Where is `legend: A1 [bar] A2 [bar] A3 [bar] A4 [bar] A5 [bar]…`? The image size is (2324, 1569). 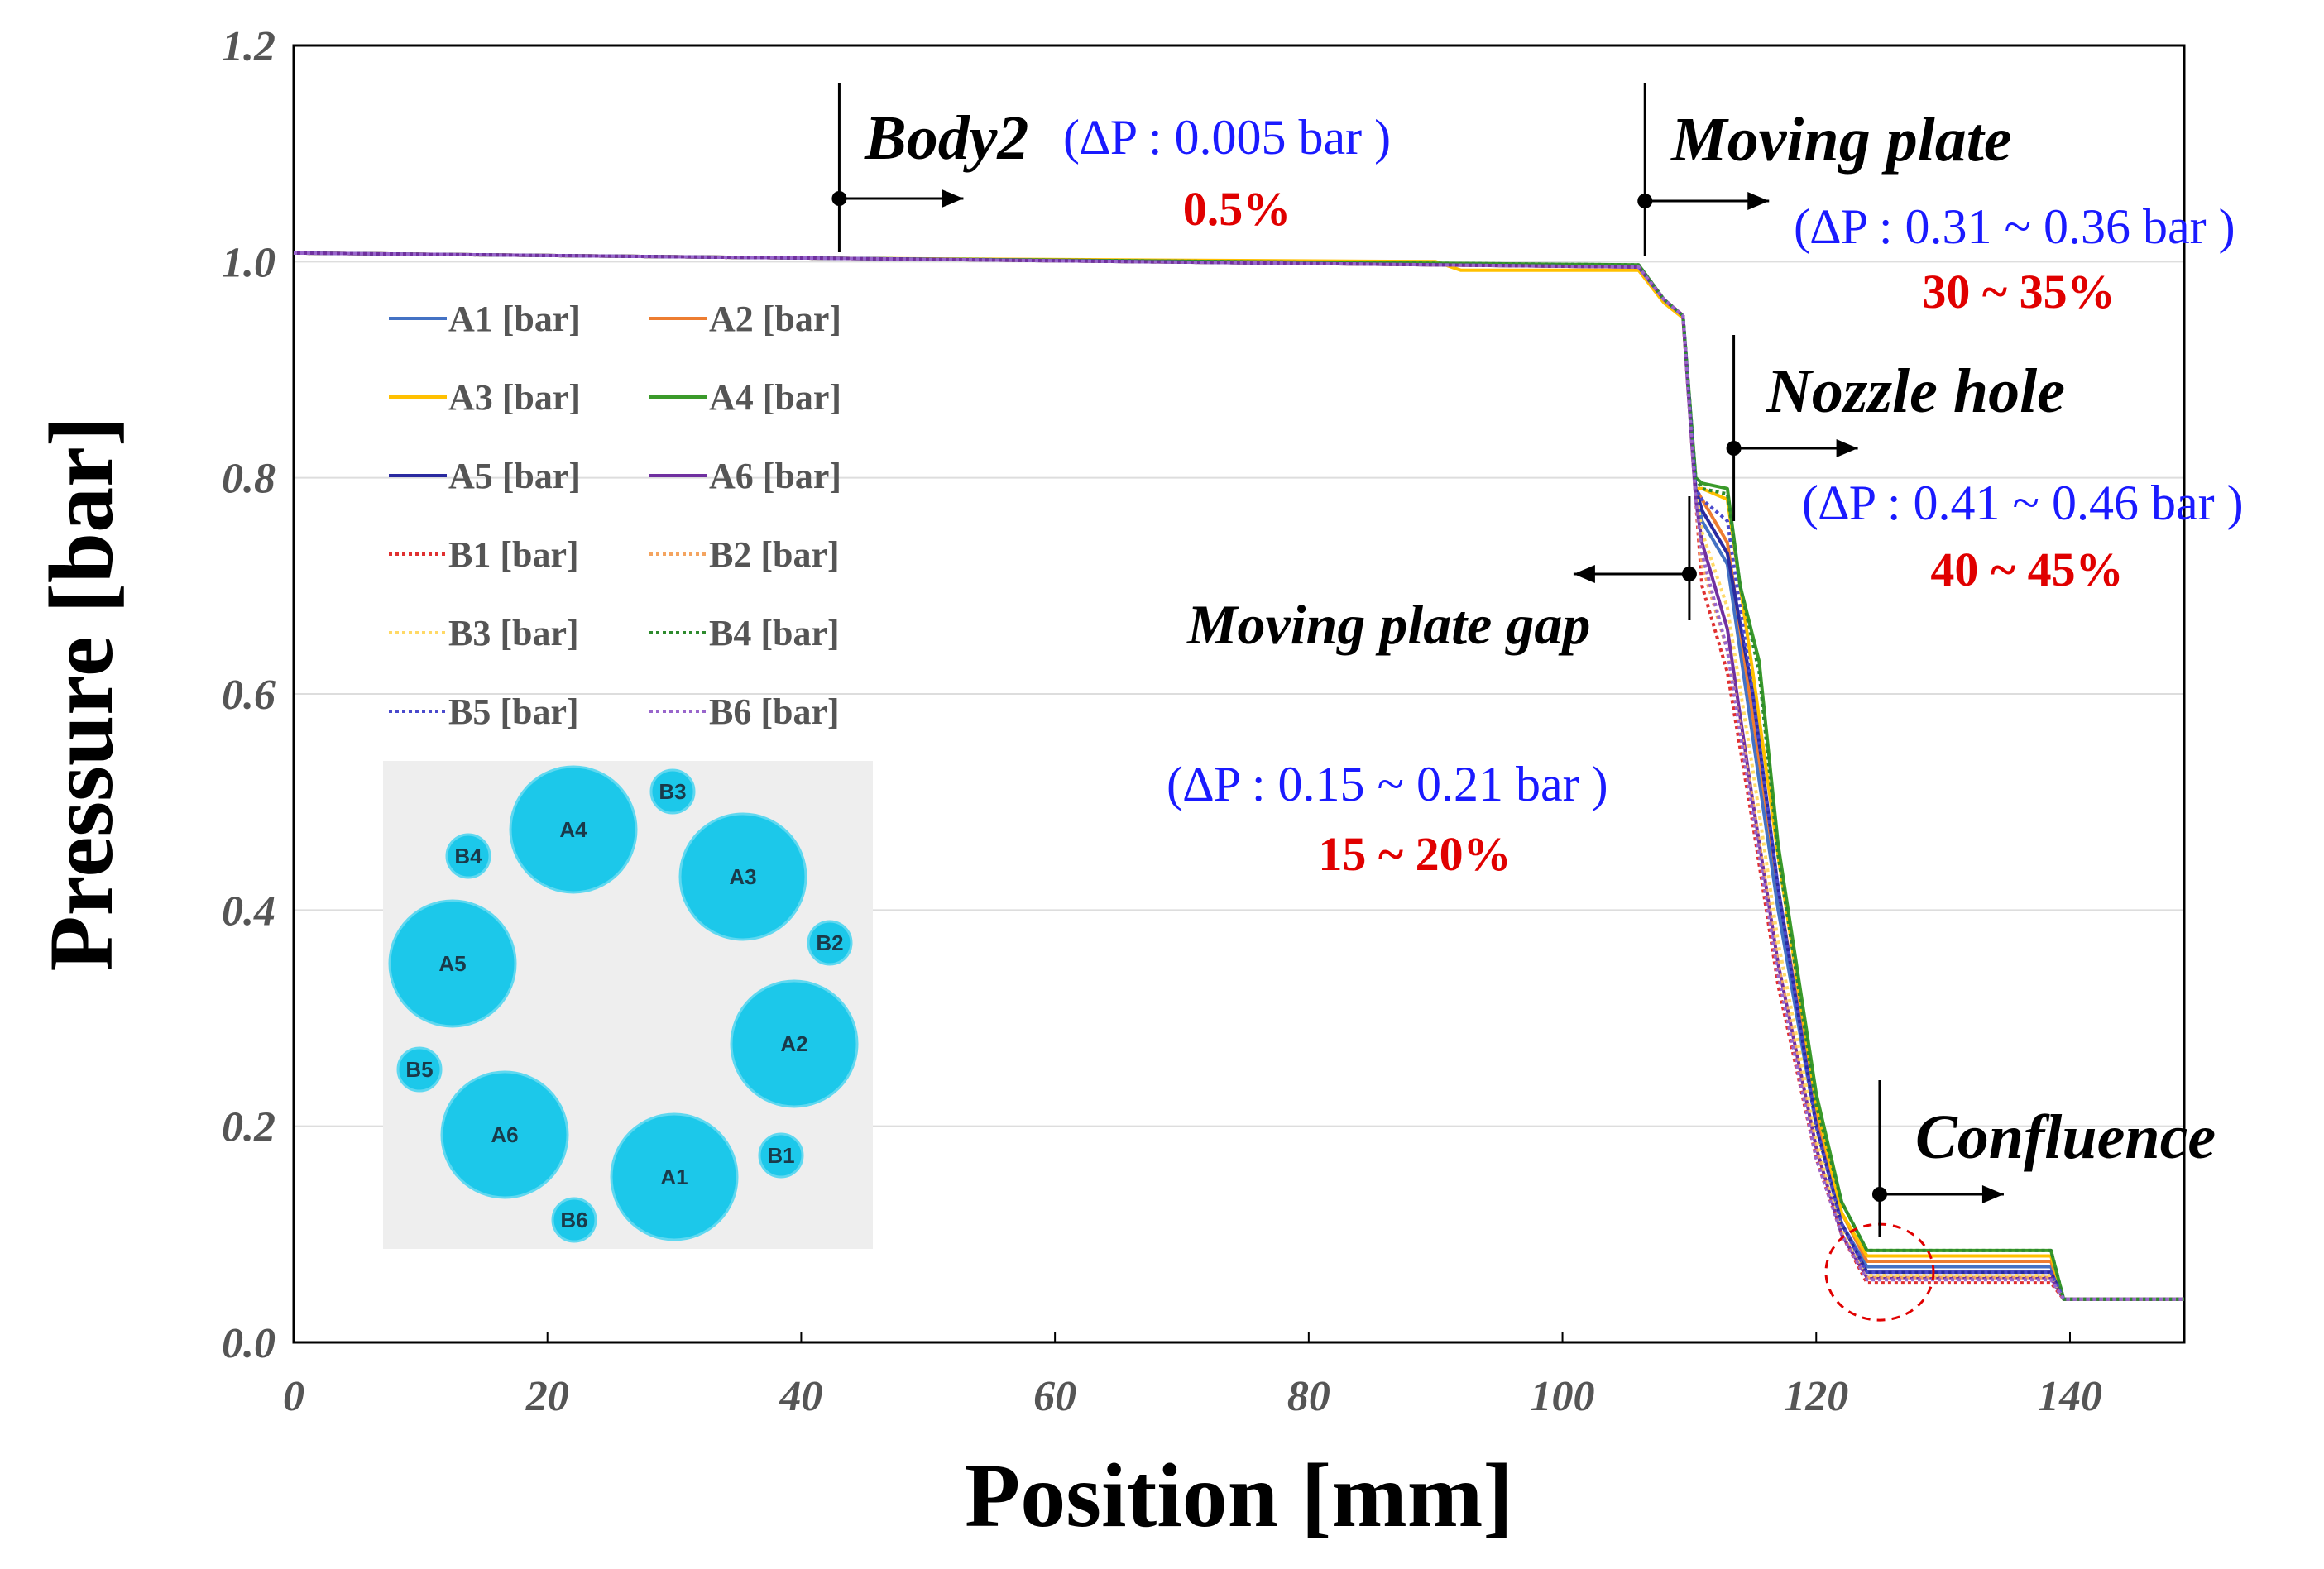
legend: A1 [bar] A2 [bar] A3 [bar] A4 [bar] A5 [bar]… is located at coordinates (615, 515).